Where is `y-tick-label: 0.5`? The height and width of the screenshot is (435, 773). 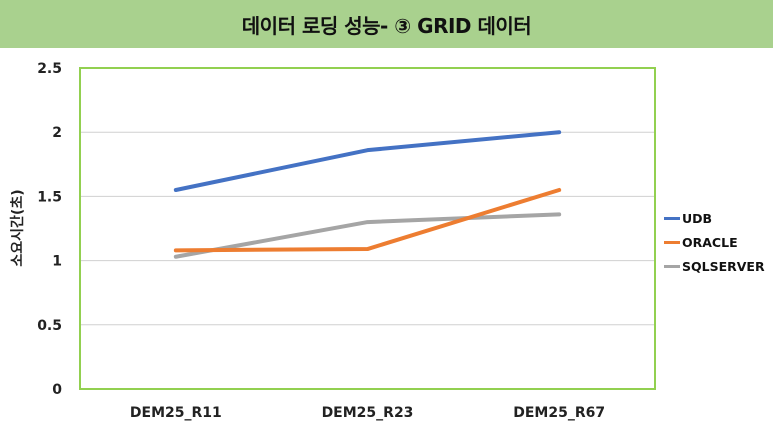
y-tick-label: 0.5 is located at coordinates (49, 326).